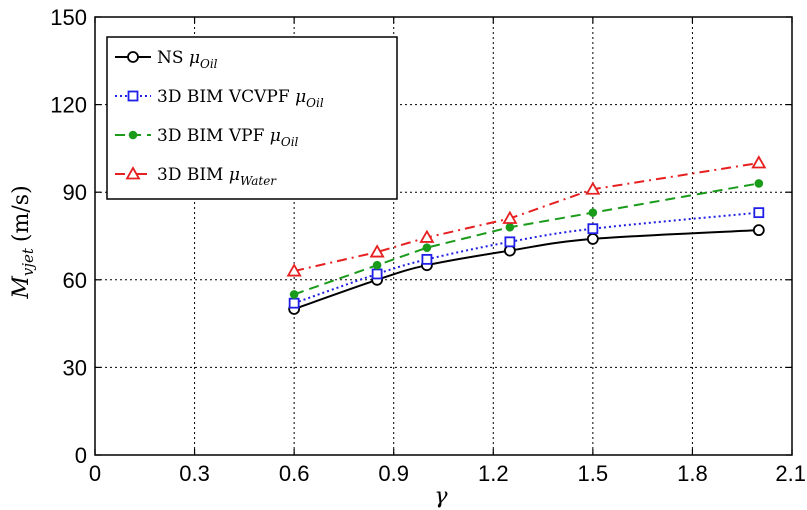  What do you see at coordinates (441, 496) in the screenshot?
I see `x-axis-label: γ` at bounding box center [441, 496].